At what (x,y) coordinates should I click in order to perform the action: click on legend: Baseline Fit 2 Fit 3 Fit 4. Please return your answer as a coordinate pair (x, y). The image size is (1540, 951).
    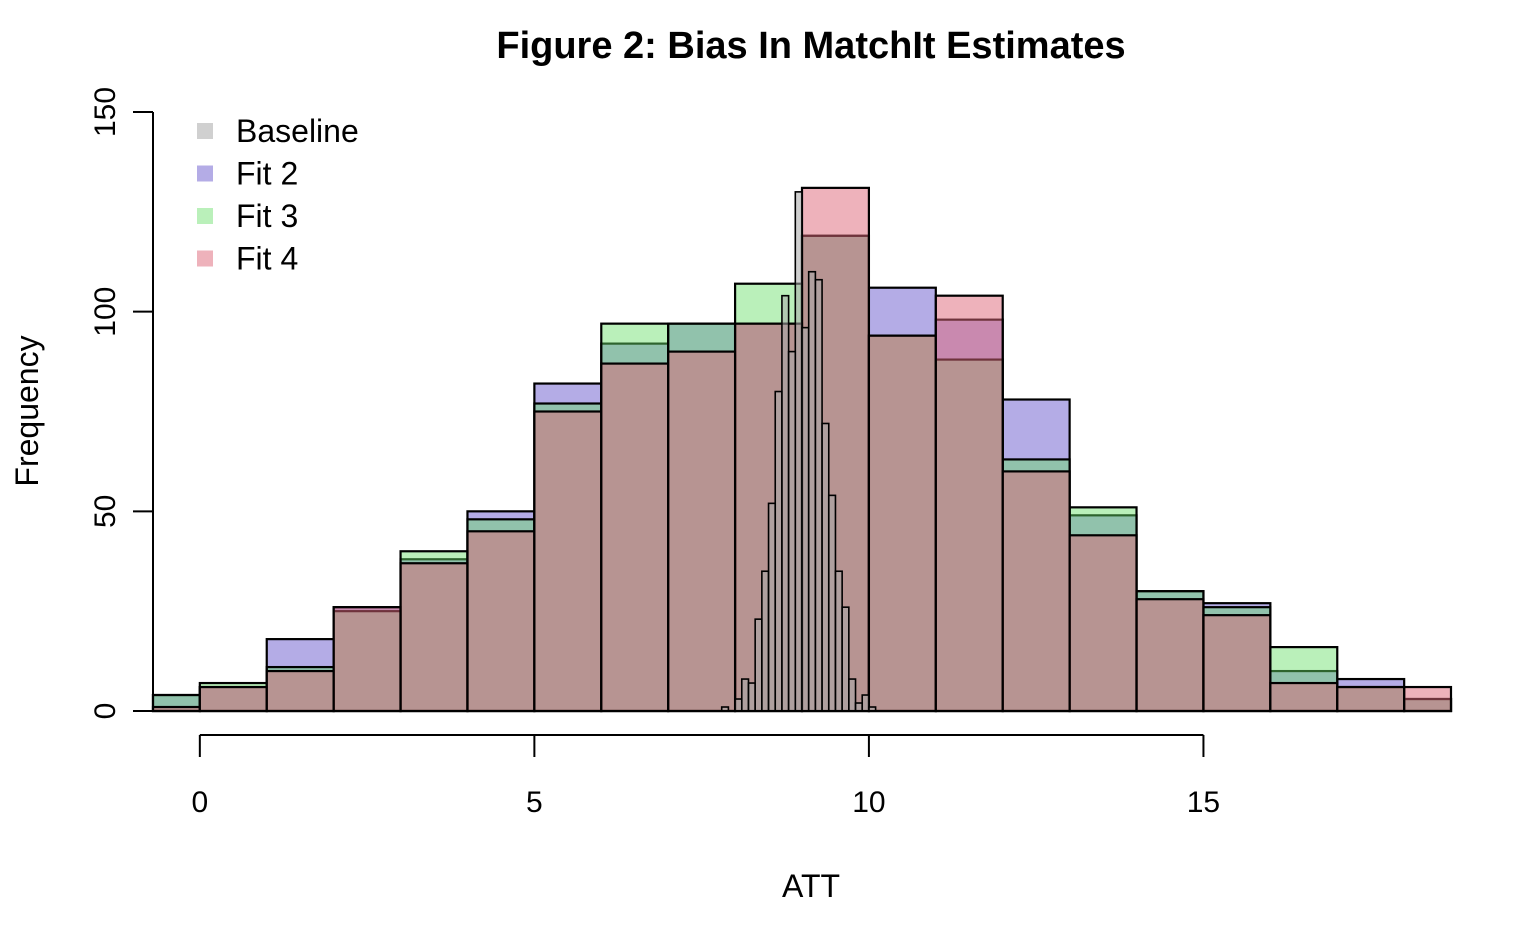
    Looking at the image, I should click on (278, 195).